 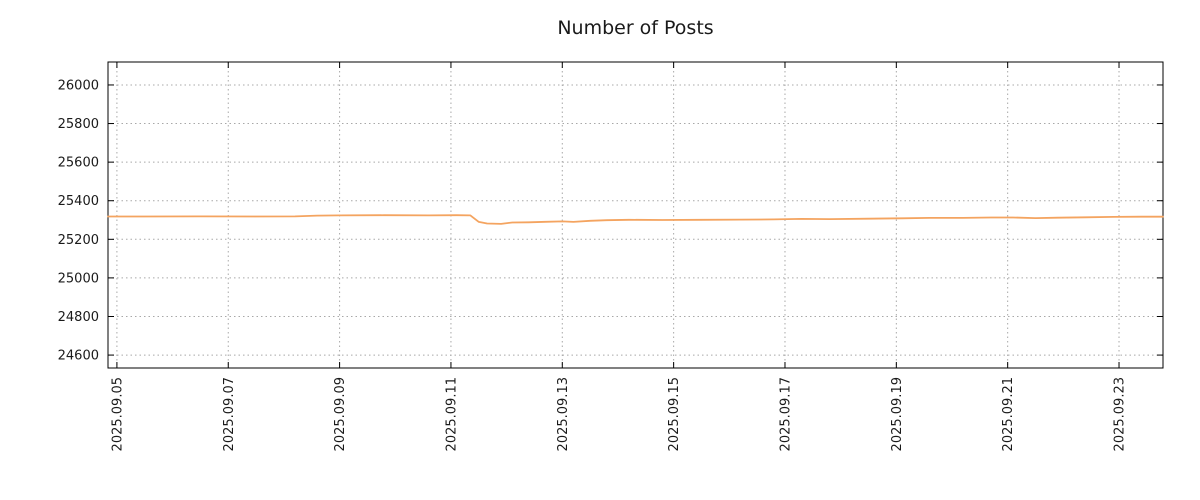 What do you see at coordinates (785, 414) in the screenshot?
I see `x-tick-label: 2025.09.17` at bounding box center [785, 414].